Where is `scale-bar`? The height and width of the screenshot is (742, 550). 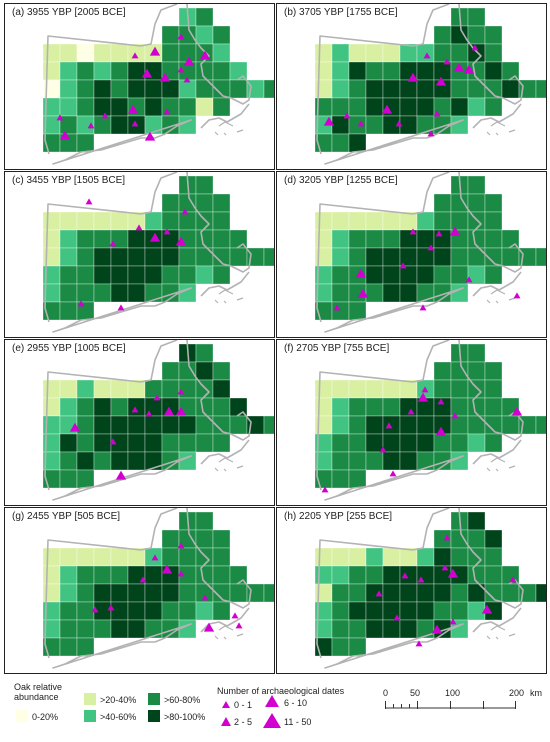
scale-bar is located at coordinates (450, 705).